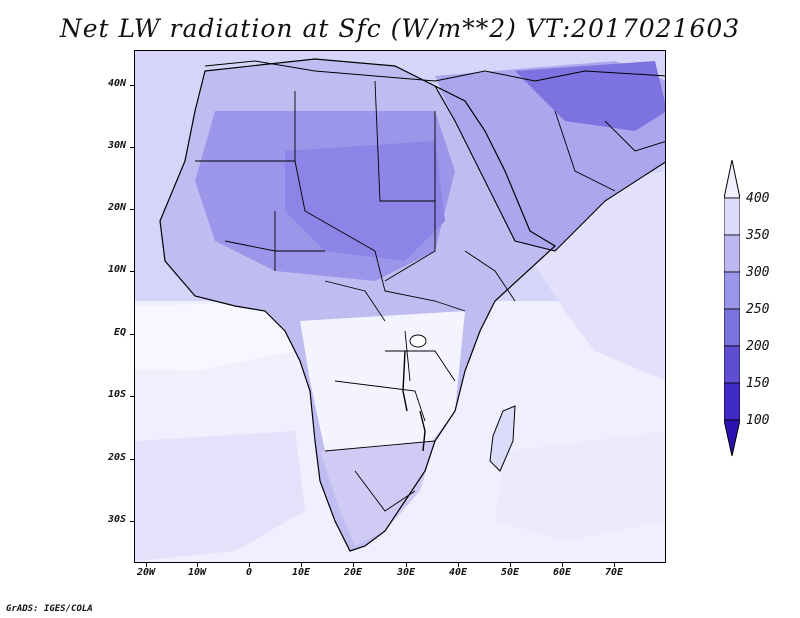 This screenshot has width=800, height=618. Describe the element at coordinates (116, 269) in the screenshot. I see `lat-label-10n: 10N` at that location.